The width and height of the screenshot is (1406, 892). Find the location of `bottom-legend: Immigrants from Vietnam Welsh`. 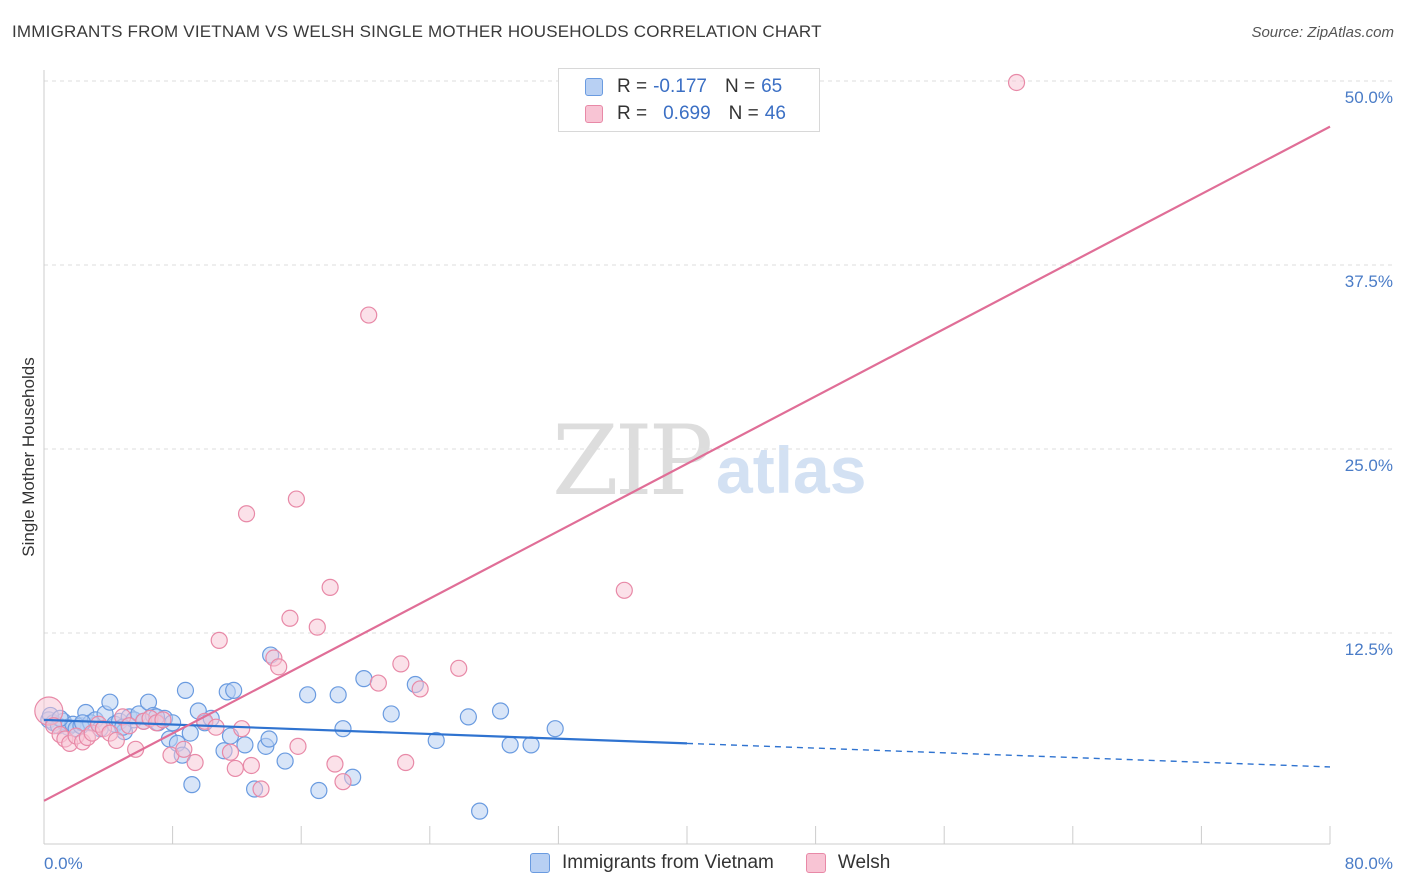

bottom-legend: Immigrants from Vietnam Welsh is located at coordinates (726, 863).